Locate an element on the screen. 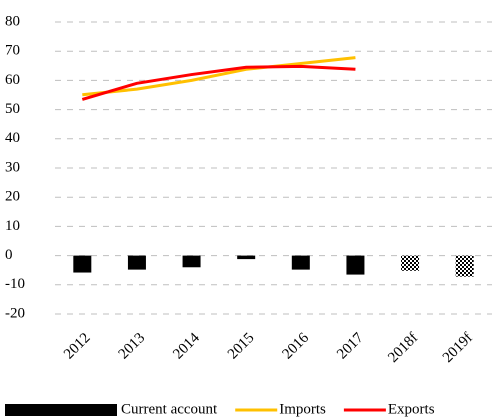 This screenshot has width=492, height=420. y-tick-label: 20 is located at coordinates (12, 197).